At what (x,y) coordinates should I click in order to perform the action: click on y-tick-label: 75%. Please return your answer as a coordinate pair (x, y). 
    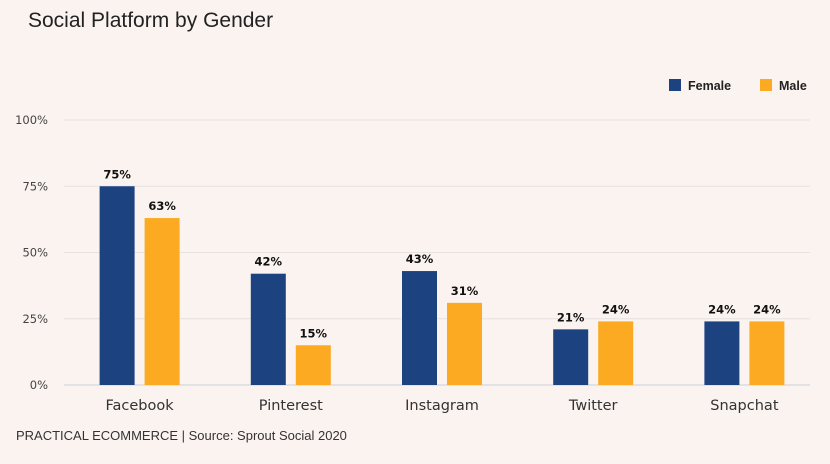
    Looking at the image, I should click on (35, 186).